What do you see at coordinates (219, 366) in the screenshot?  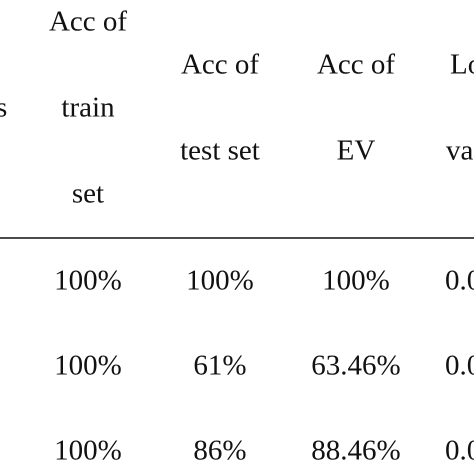 I see `cell: 61%` at bounding box center [219, 366].